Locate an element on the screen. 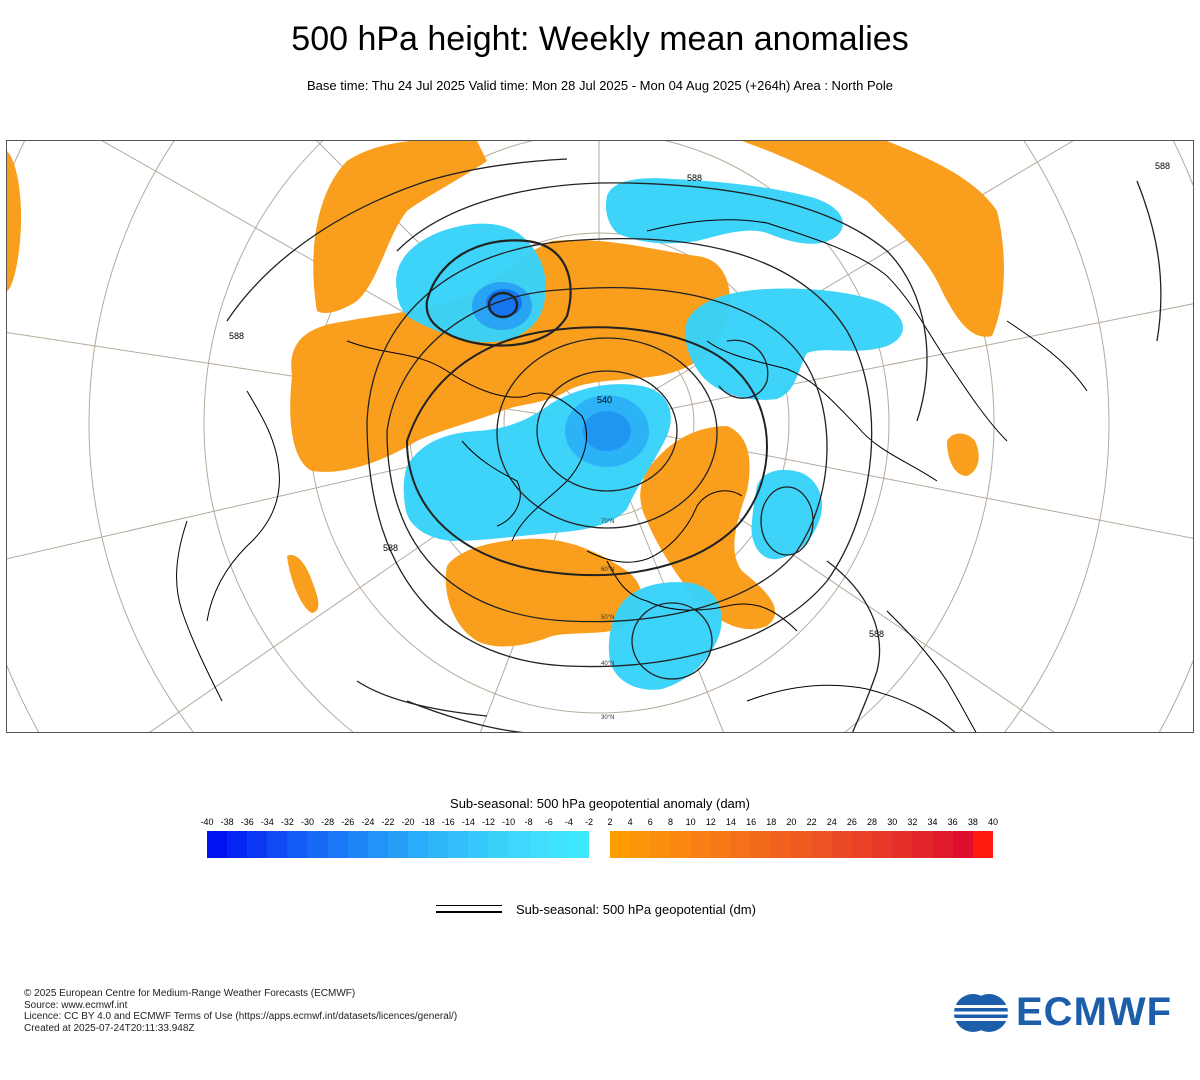 Image resolution: width=1200 pixels, height=1080 pixels. colorbar-tick-label: -16 is located at coordinates (448, 822).